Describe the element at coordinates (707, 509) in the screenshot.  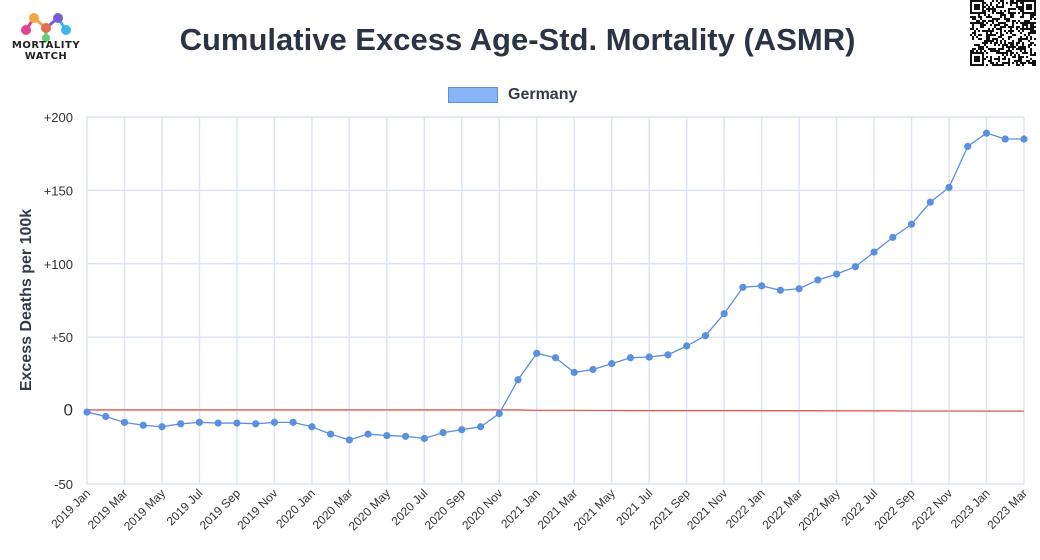
I see `x-tick-label: 2021 Nov` at that location.